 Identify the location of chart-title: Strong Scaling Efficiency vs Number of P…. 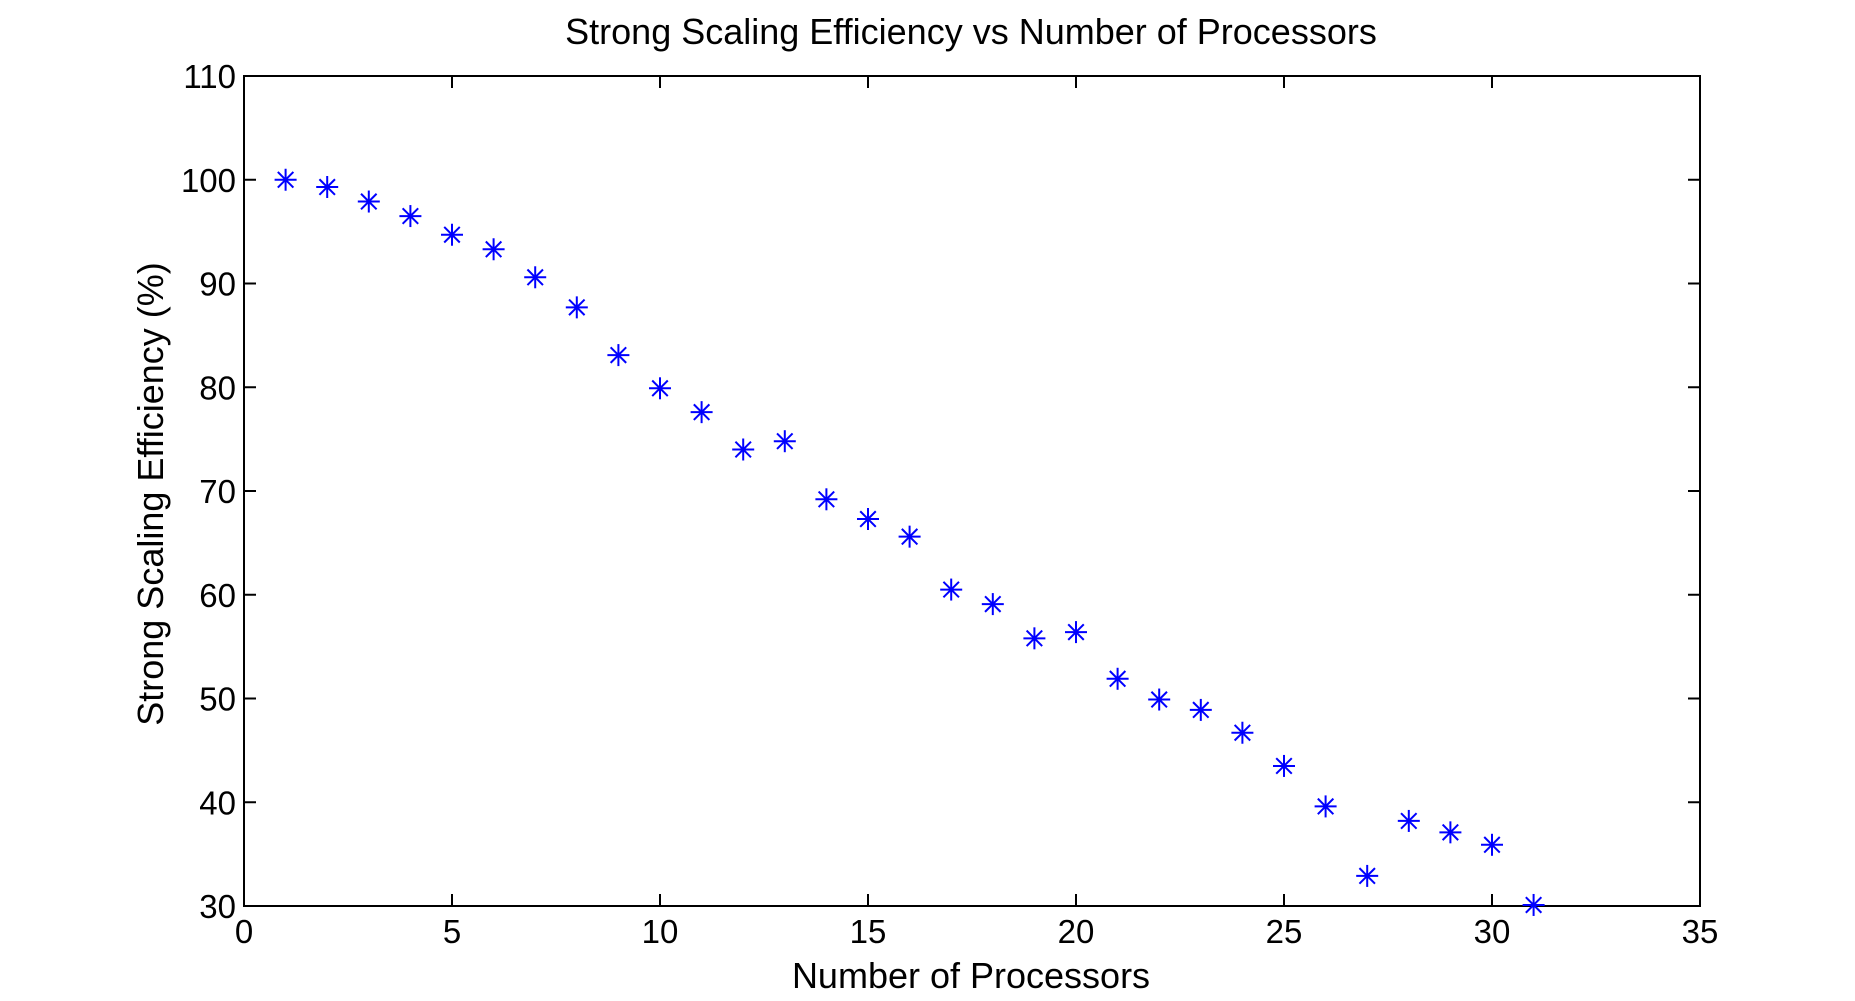
(971, 31).